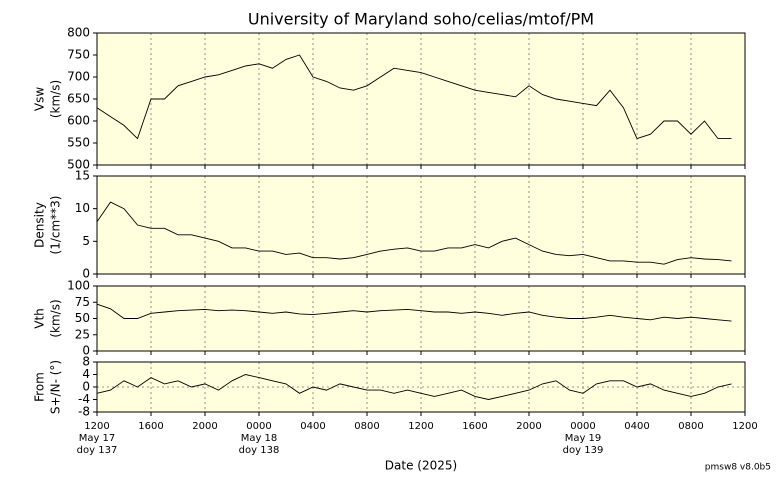 This screenshot has height=480, width=776. I want to click on y-tick-label: 650, so click(78, 99).